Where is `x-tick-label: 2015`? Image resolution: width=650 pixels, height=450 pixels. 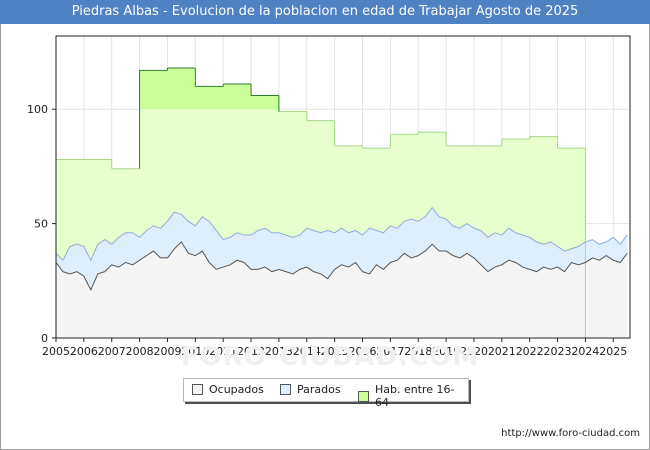
x-tick-label: 2015 is located at coordinates (335, 351).